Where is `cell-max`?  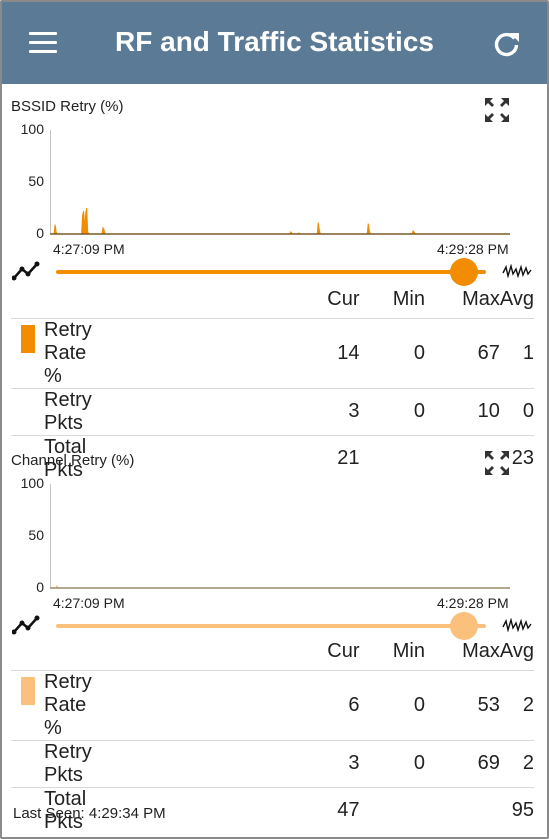
cell-max is located at coordinates (462, 810).